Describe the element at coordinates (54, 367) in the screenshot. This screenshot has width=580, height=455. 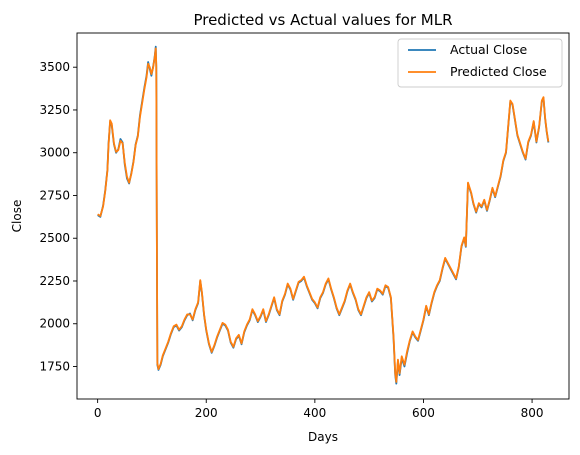
I see `y-tick-label: 1750` at that location.